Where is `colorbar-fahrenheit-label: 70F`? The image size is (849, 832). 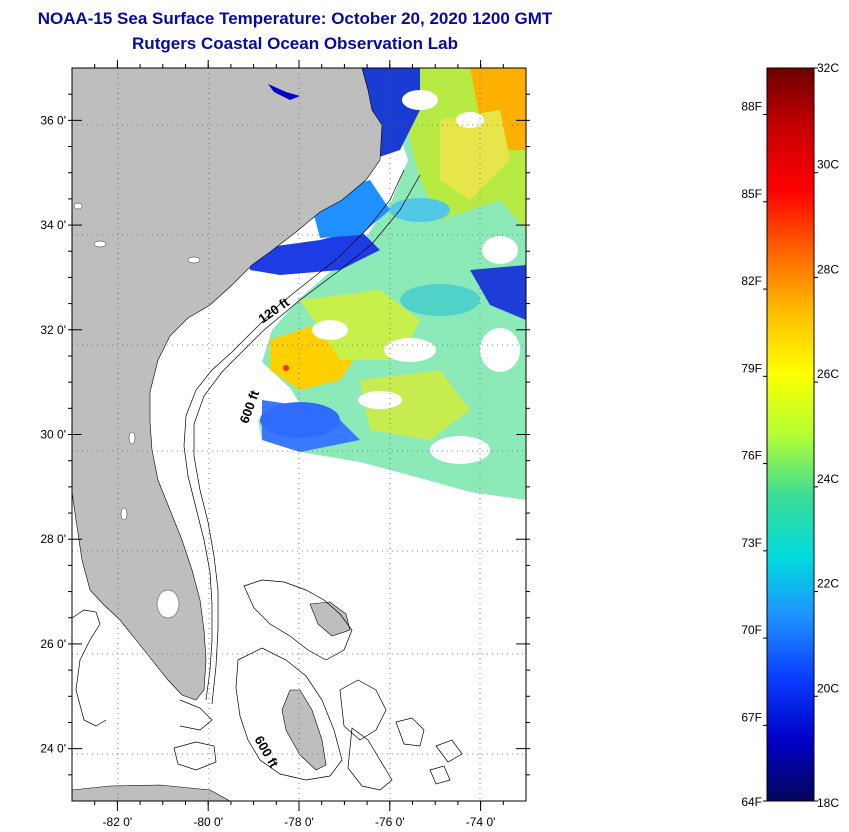
colorbar-fahrenheit-label: 70F is located at coordinates (751, 630).